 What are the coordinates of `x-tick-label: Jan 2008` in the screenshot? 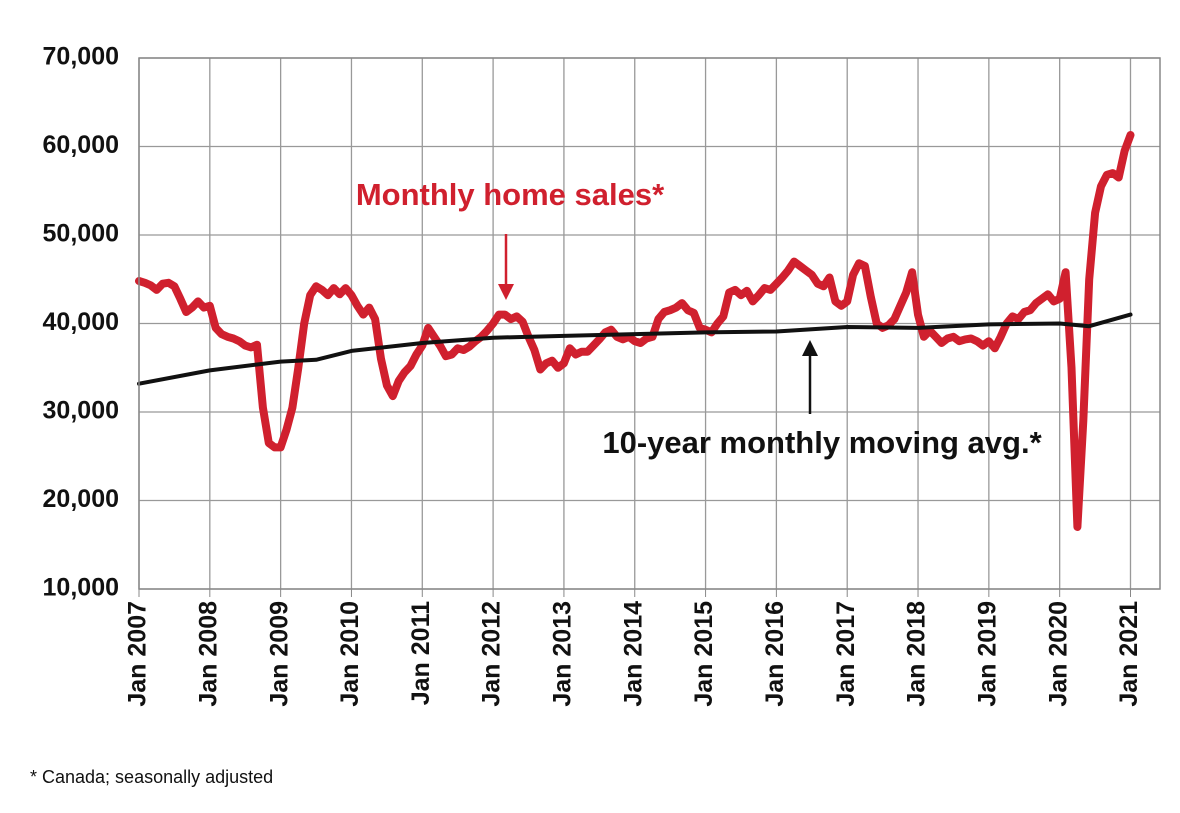 It's located at (208, 654).